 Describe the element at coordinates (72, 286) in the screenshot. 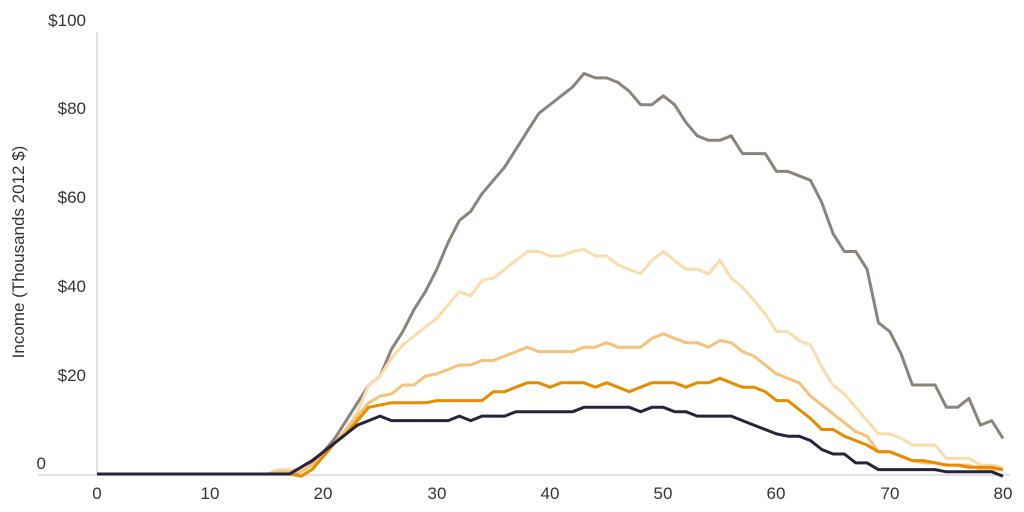

I see `y-tick-label-40: $40` at that location.